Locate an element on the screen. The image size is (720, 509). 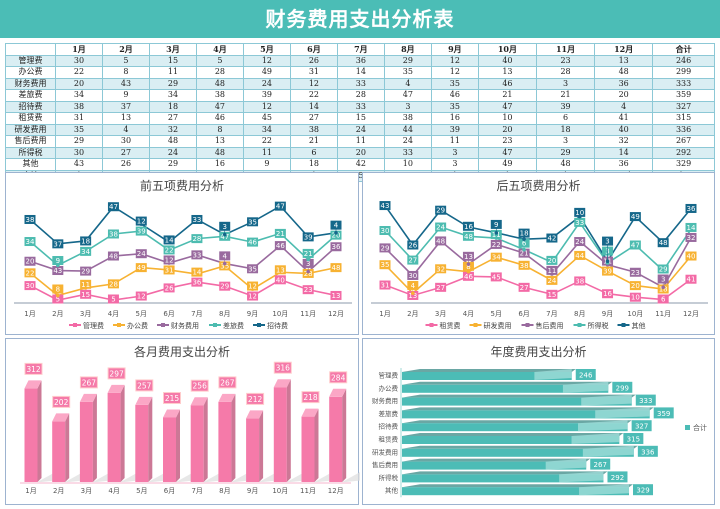
cell: 15 is located at coordinates (360, 118).